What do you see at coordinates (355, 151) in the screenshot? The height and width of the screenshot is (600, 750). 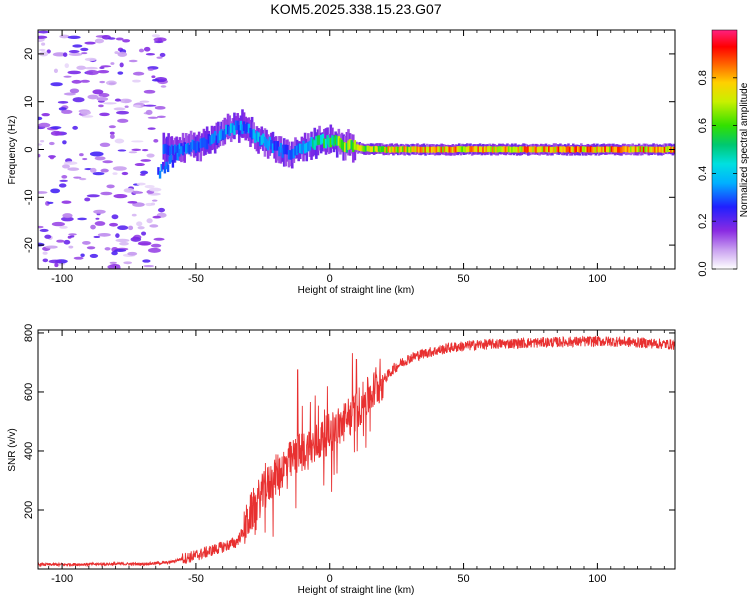 I see `ridge-outer` at bounding box center [355, 151].